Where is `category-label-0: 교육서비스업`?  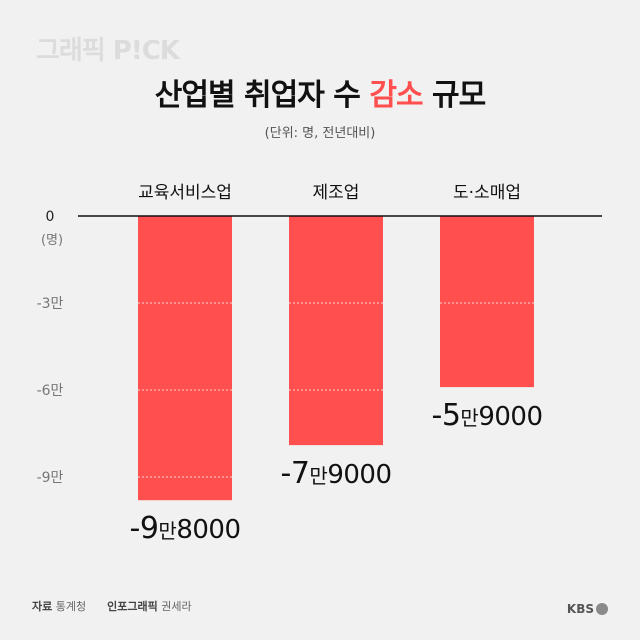 category-label-0: 교육서비스업 is located at coordinates (185, 193).